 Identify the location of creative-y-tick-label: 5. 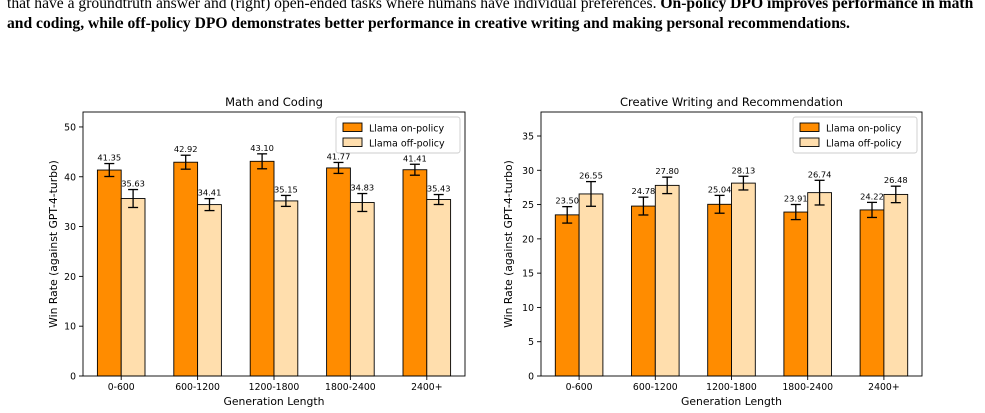
(531, 342).